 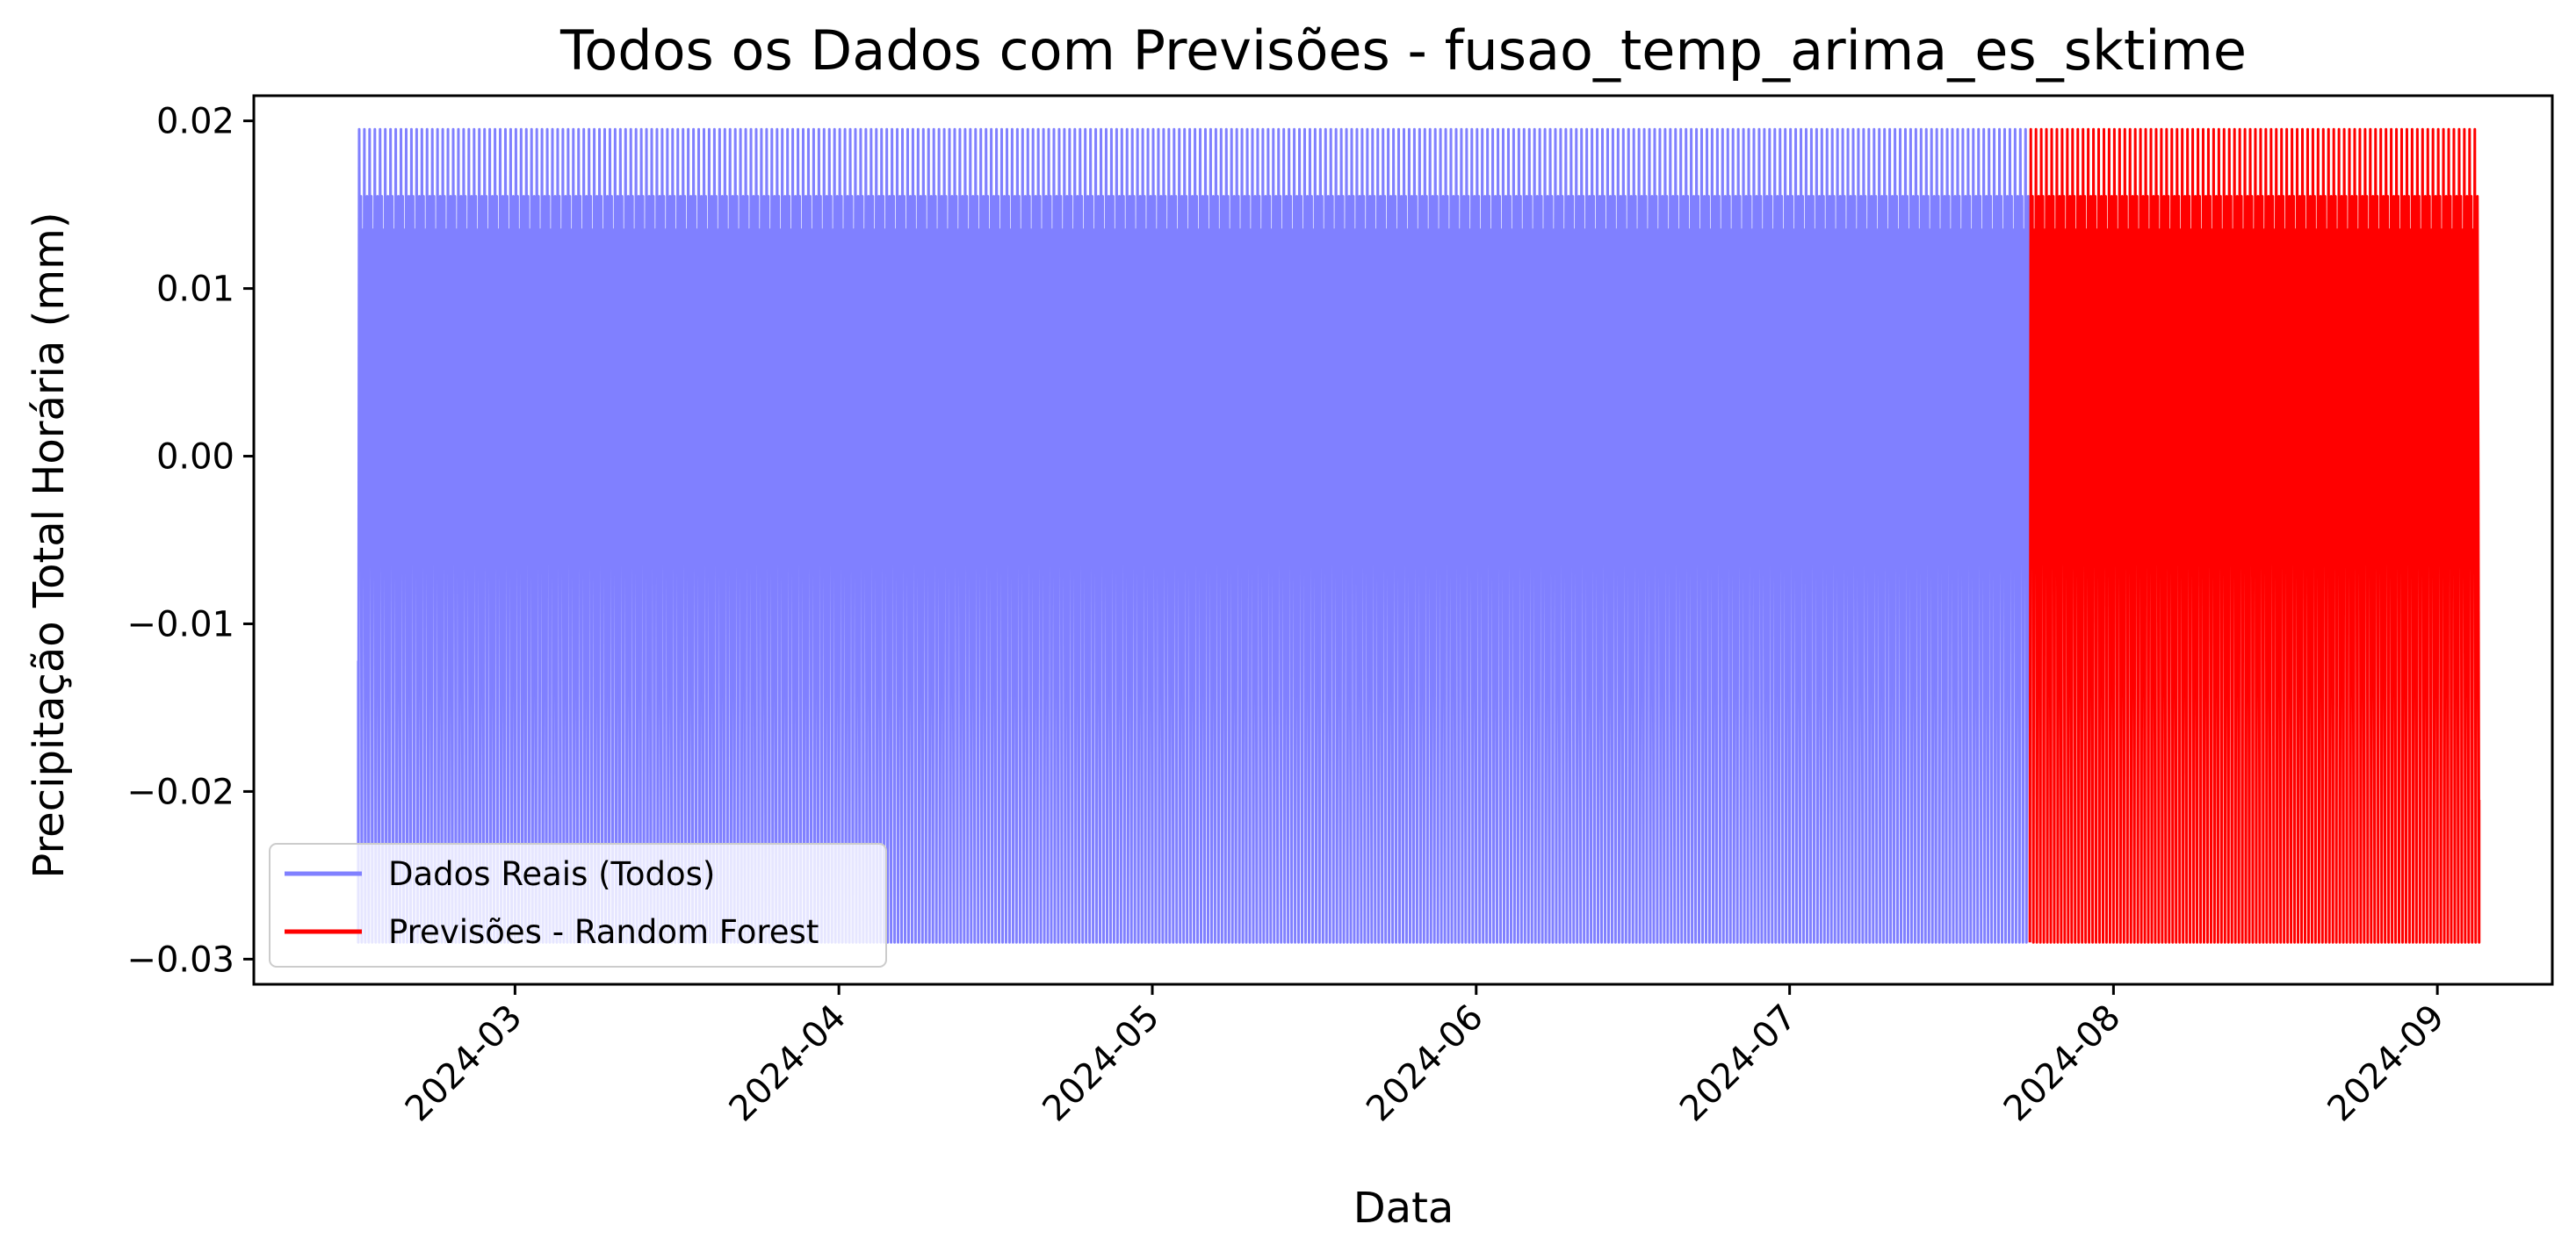 What do you see at coordinates (180, 960) in the screenshot?
I see `y-tick-label: −0.03` at bounding box center [180, 960].